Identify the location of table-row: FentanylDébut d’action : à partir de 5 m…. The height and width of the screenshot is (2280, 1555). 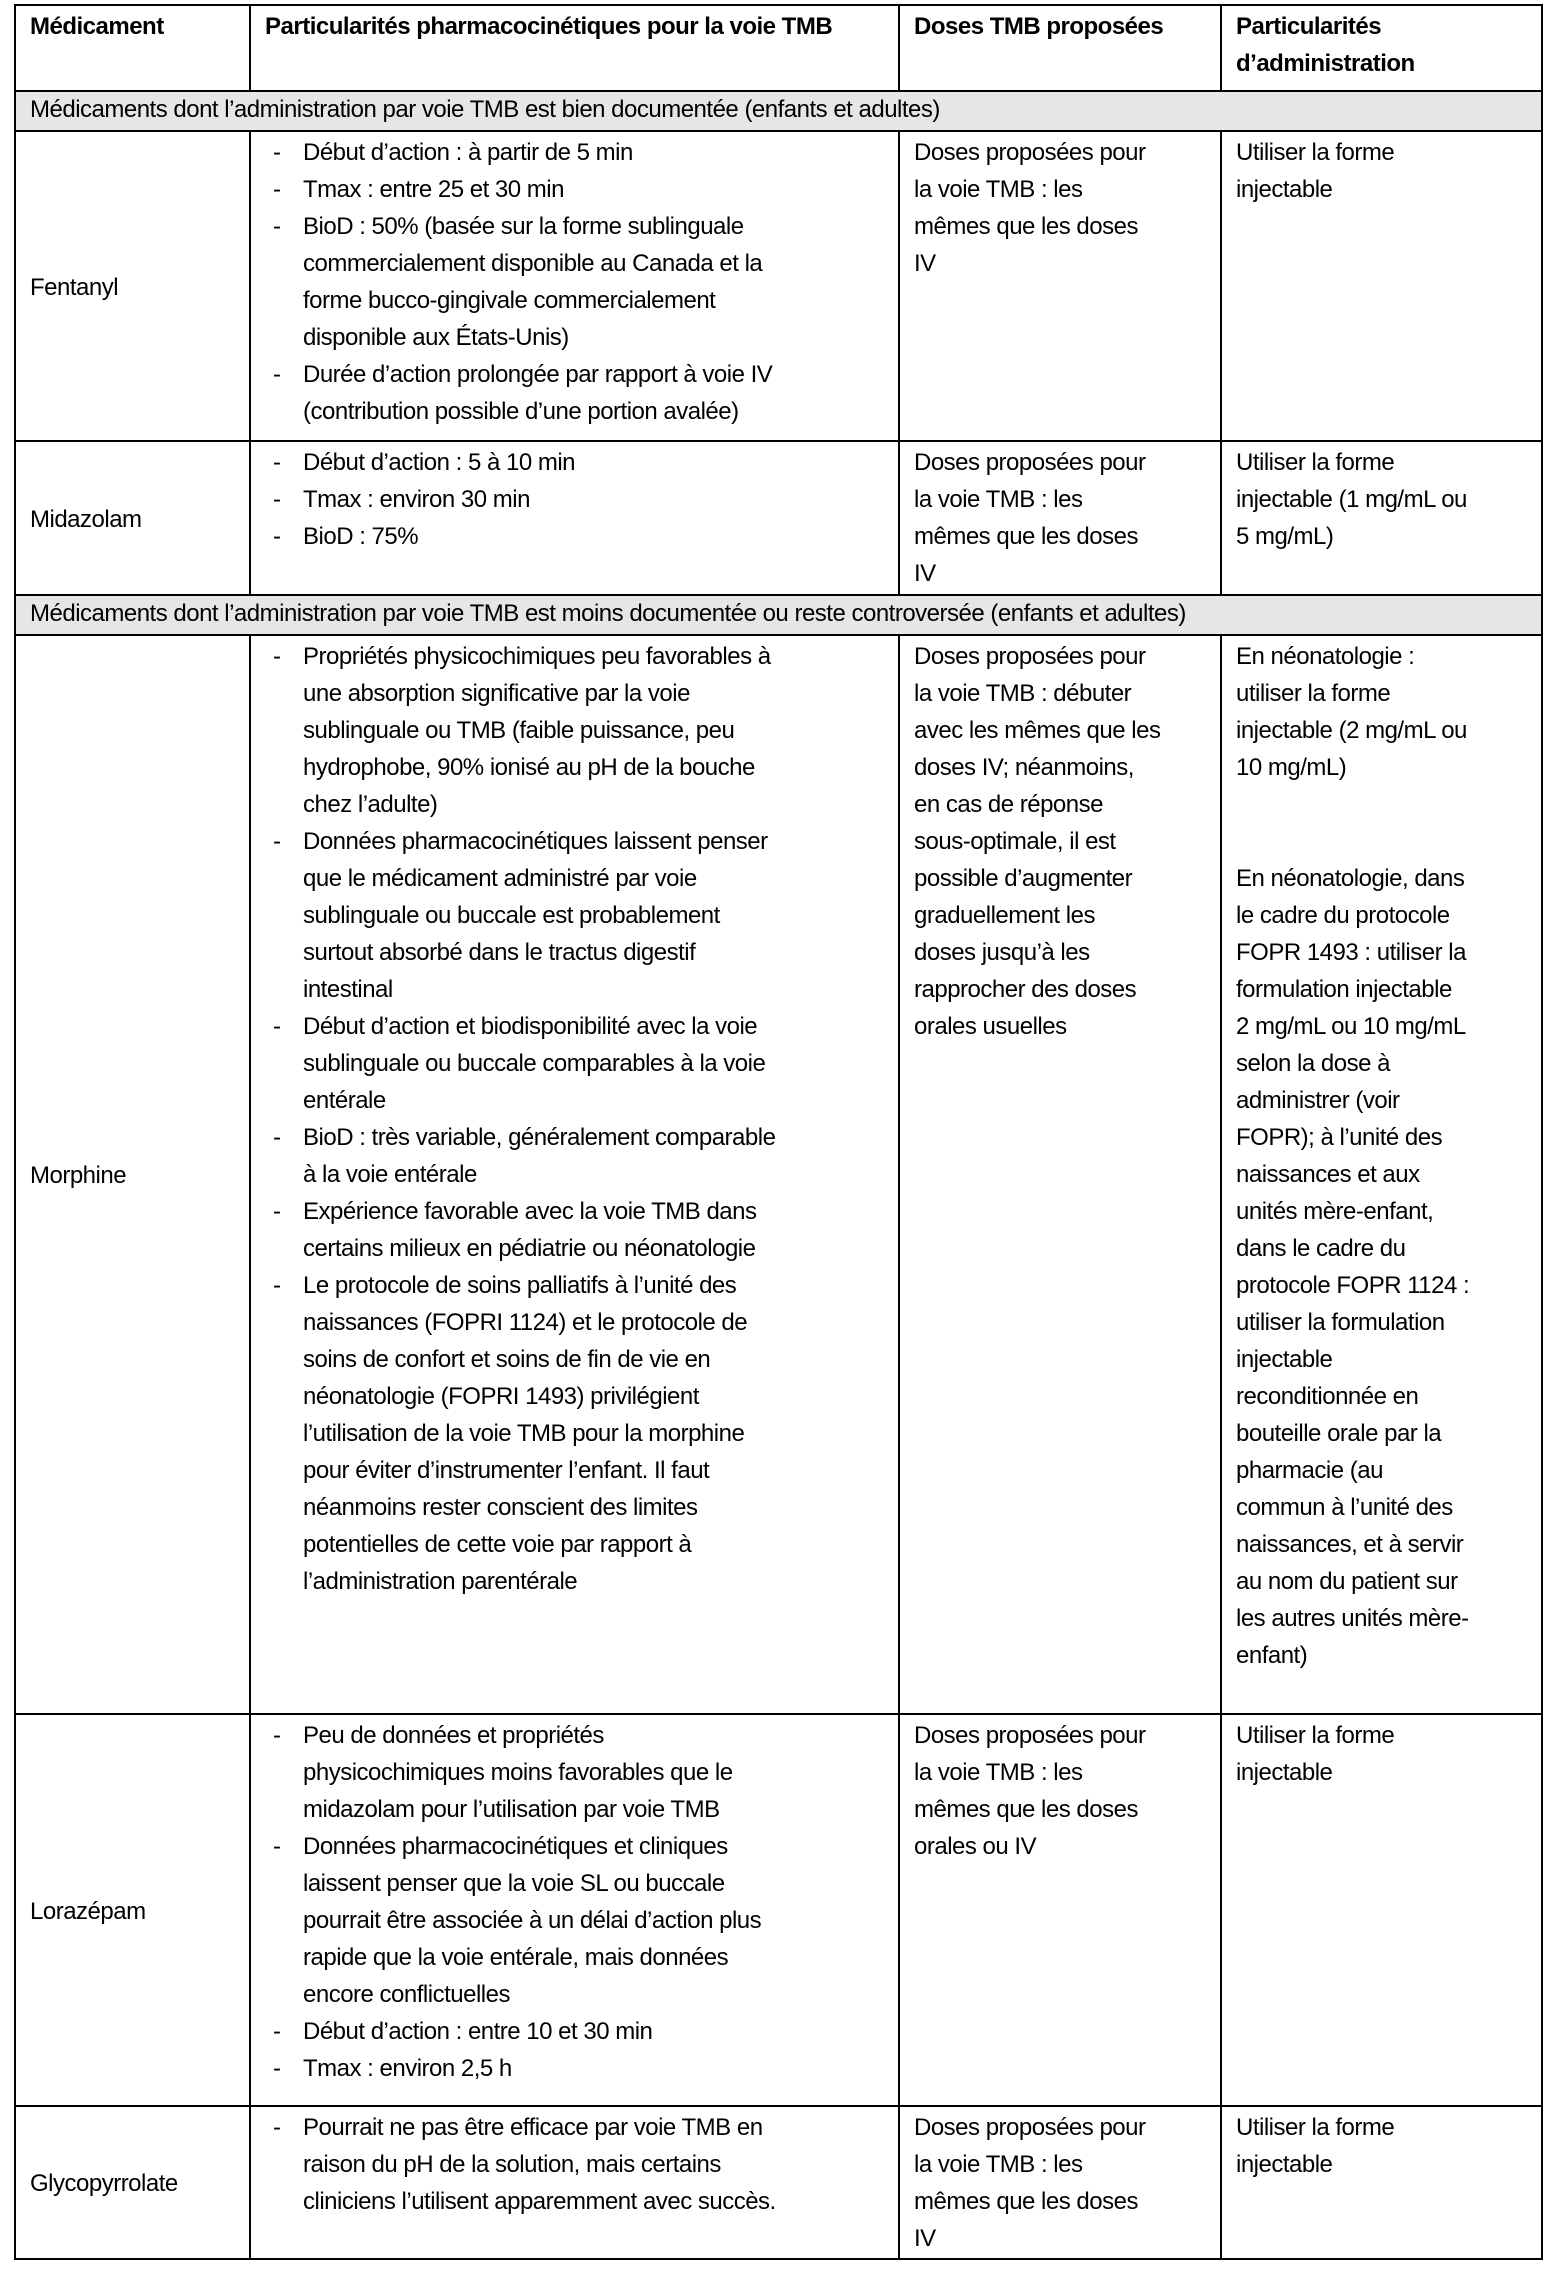
(778, 286).